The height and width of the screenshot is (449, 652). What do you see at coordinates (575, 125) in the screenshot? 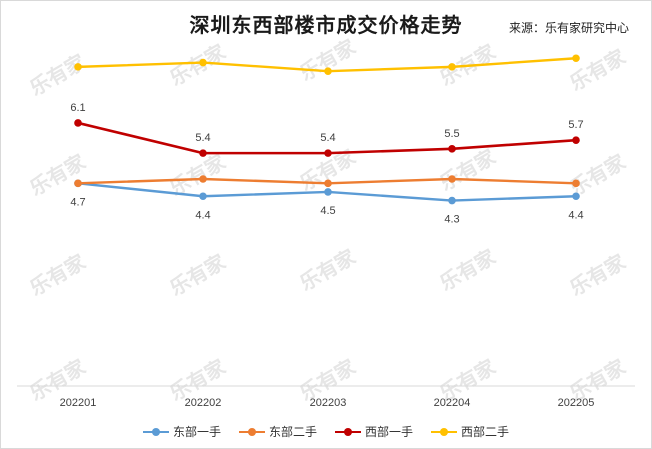
I see `data-label: 5.7` at bounding box center [575, 125].